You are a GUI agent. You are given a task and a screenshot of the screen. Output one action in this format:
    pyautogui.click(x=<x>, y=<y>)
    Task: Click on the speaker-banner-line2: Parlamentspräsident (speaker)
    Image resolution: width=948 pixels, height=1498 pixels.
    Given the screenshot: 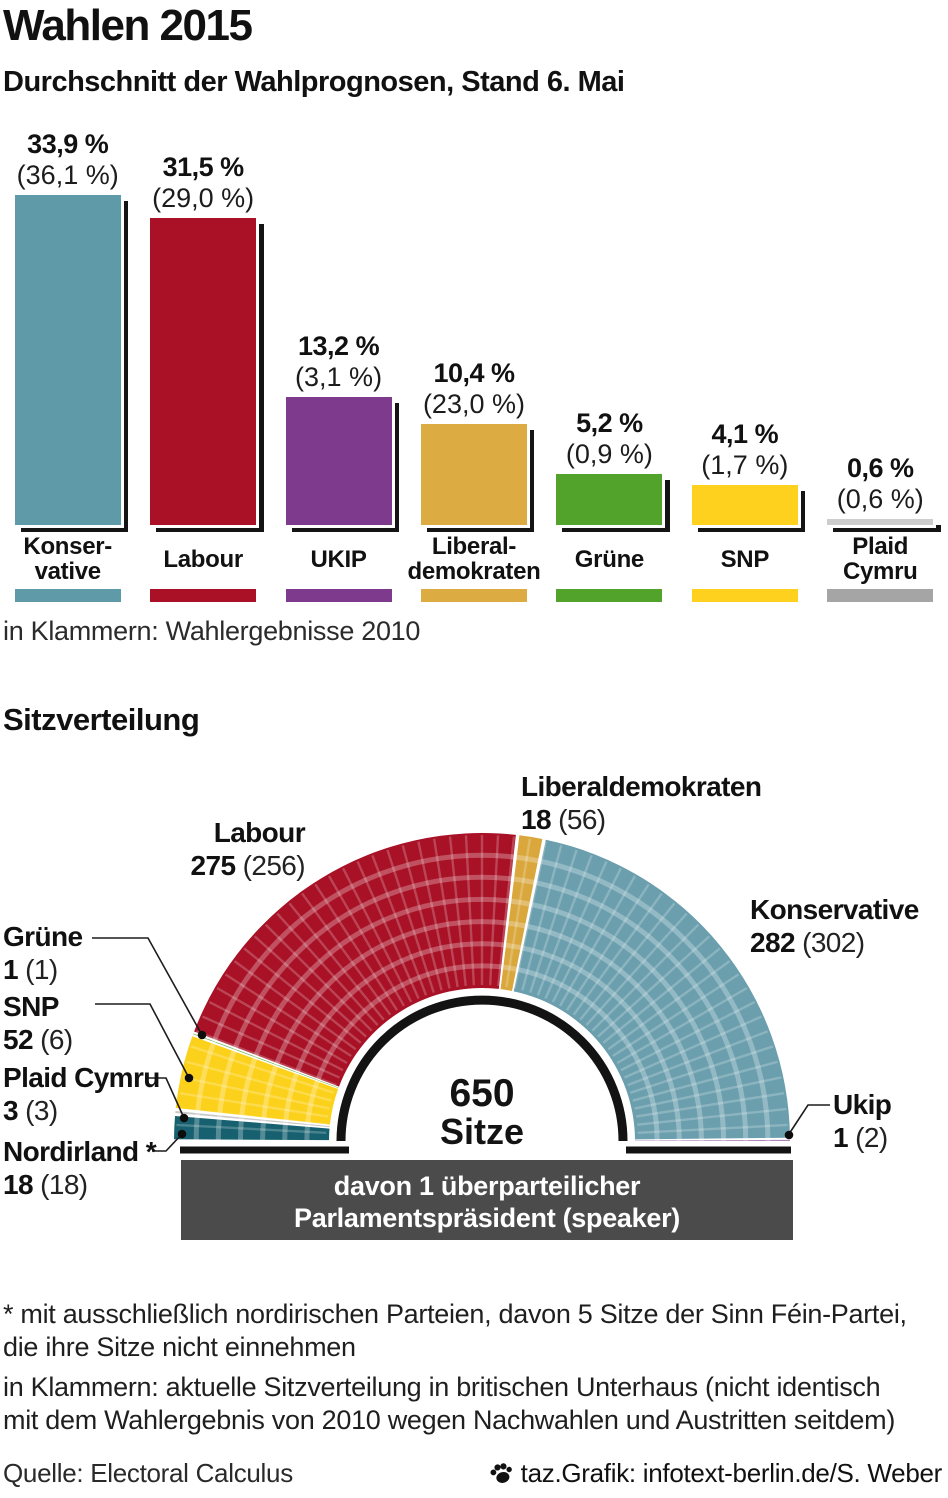 What is the action you would take?
    pyautogui.click(x=487, y=1218)
    